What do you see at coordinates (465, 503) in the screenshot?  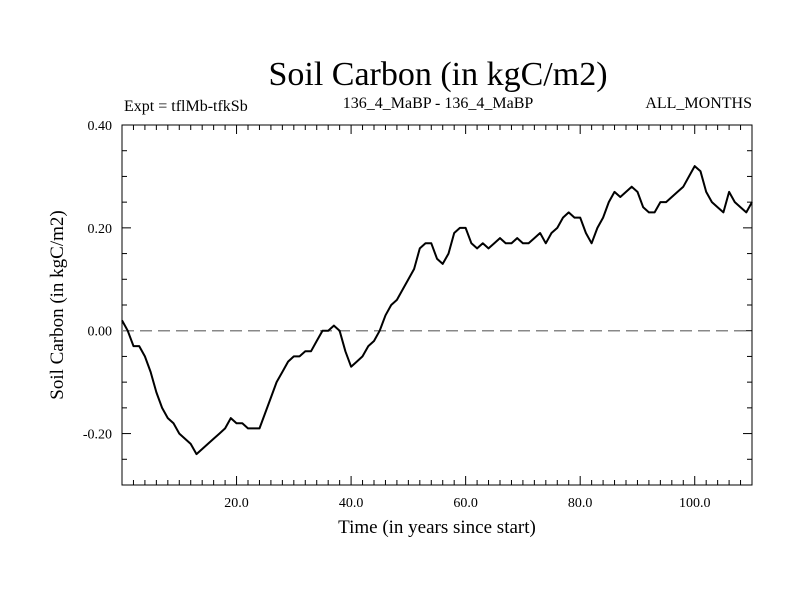 I see `x-tick-label: 60.0` at bounding box center [465, 503].